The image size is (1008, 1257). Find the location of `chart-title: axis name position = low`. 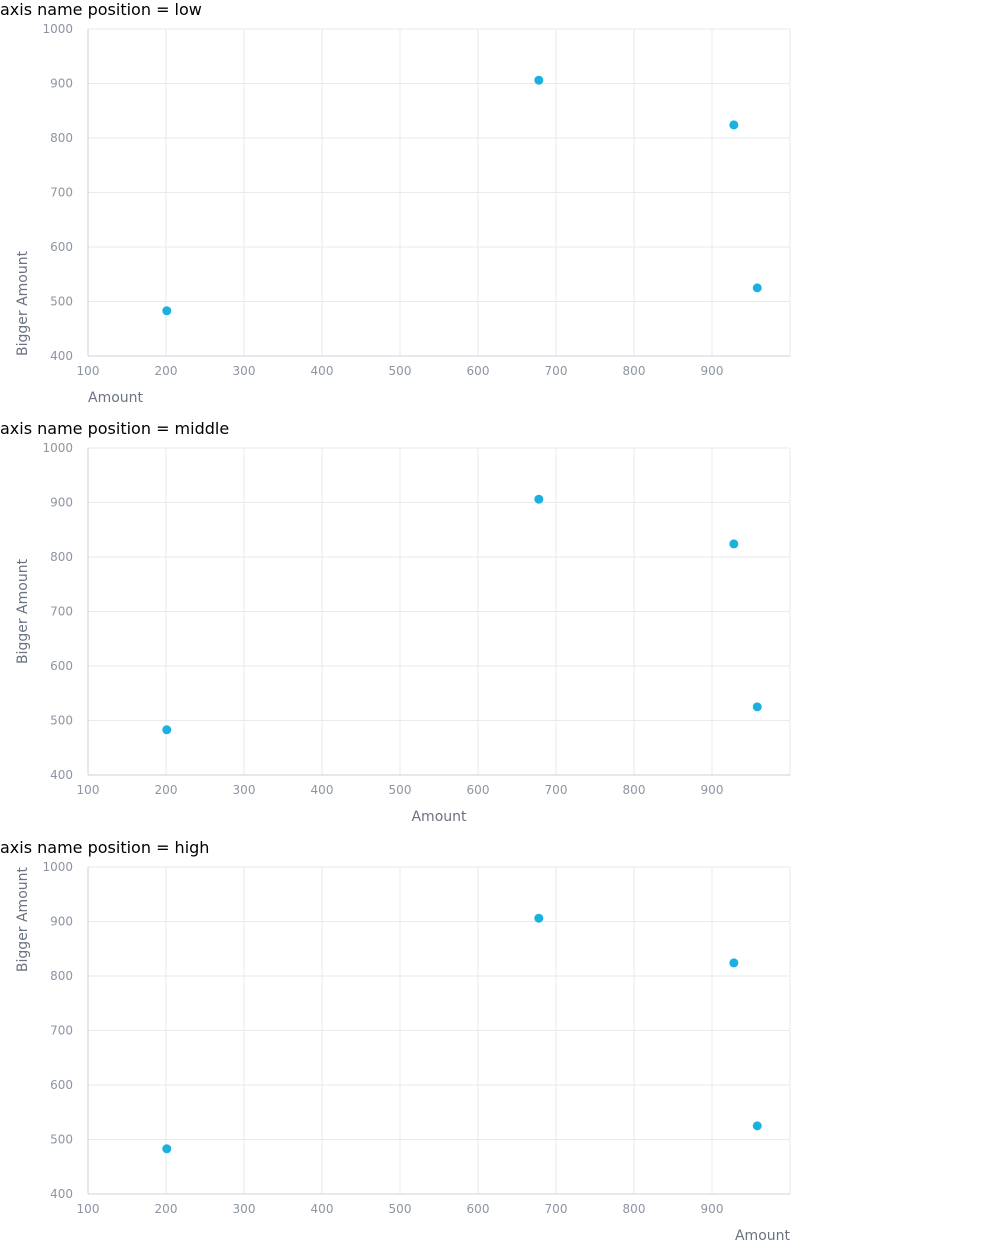

chart-title: axis name position = low is located at coordinates (101, 9).